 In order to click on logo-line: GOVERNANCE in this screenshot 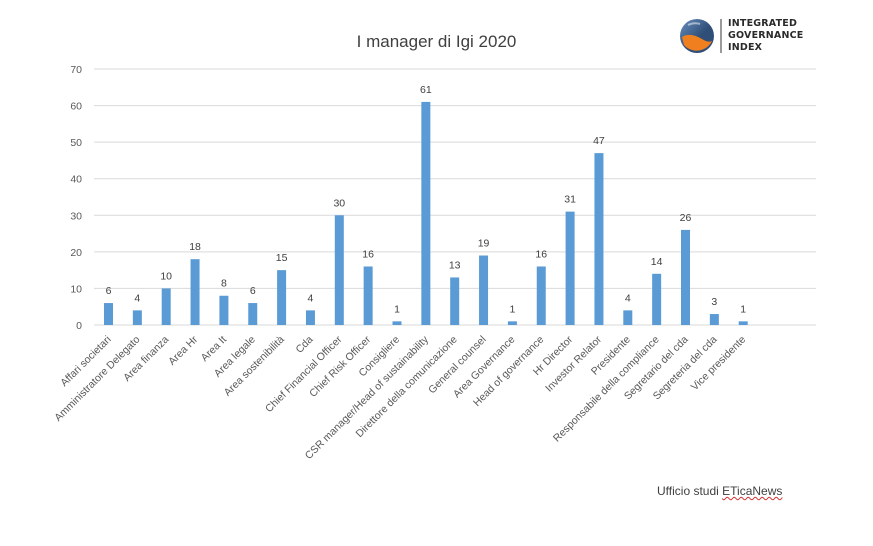, I will do `click(766, 35)`.